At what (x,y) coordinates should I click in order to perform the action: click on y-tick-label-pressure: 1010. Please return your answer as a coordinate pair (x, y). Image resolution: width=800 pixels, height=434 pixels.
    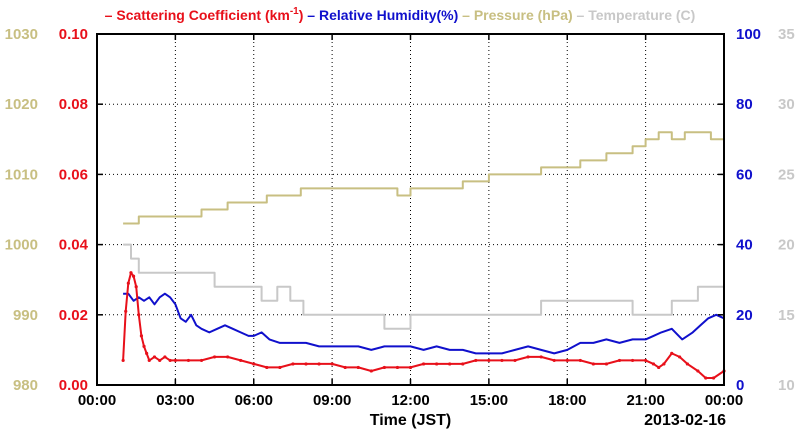
    Looking at the image, I should click on (21, 174).